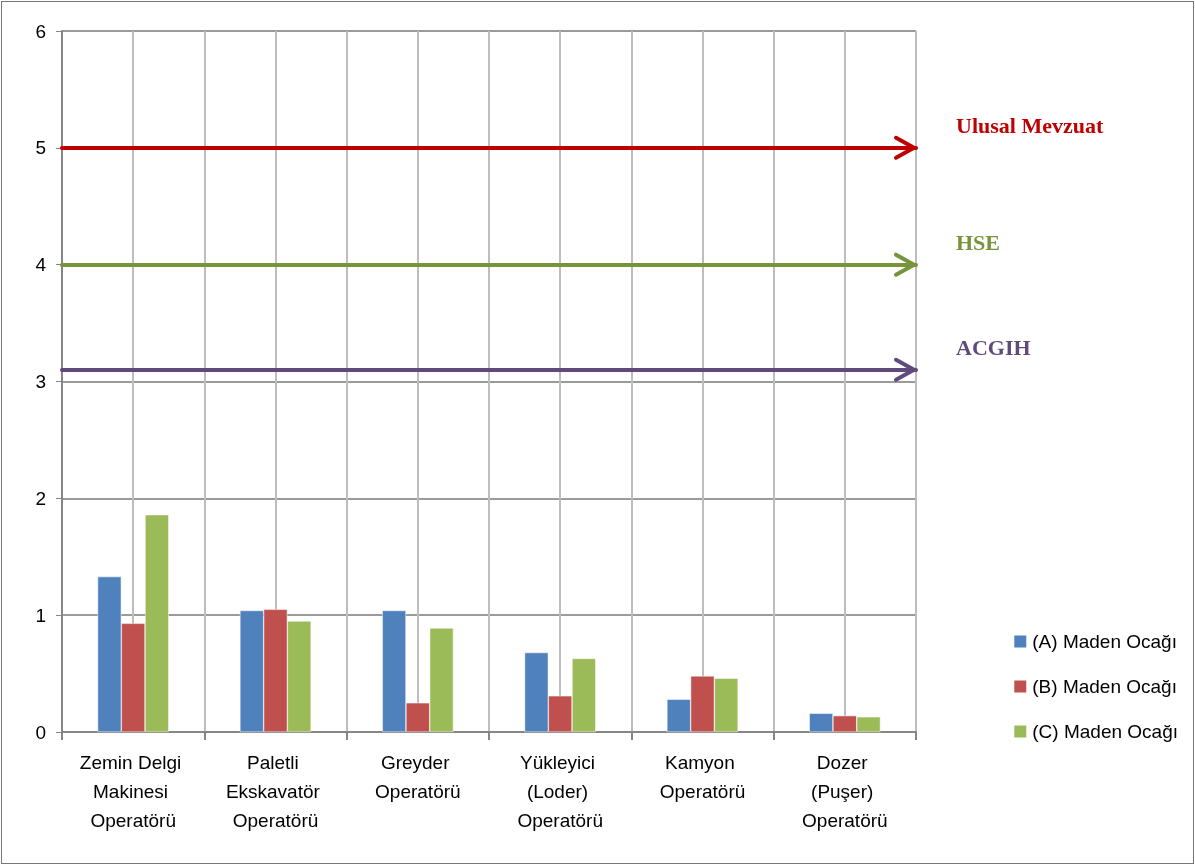 This screenshot has width=1195, height=865. I want to click on ref-line-label: HSE, so click(978, 243).